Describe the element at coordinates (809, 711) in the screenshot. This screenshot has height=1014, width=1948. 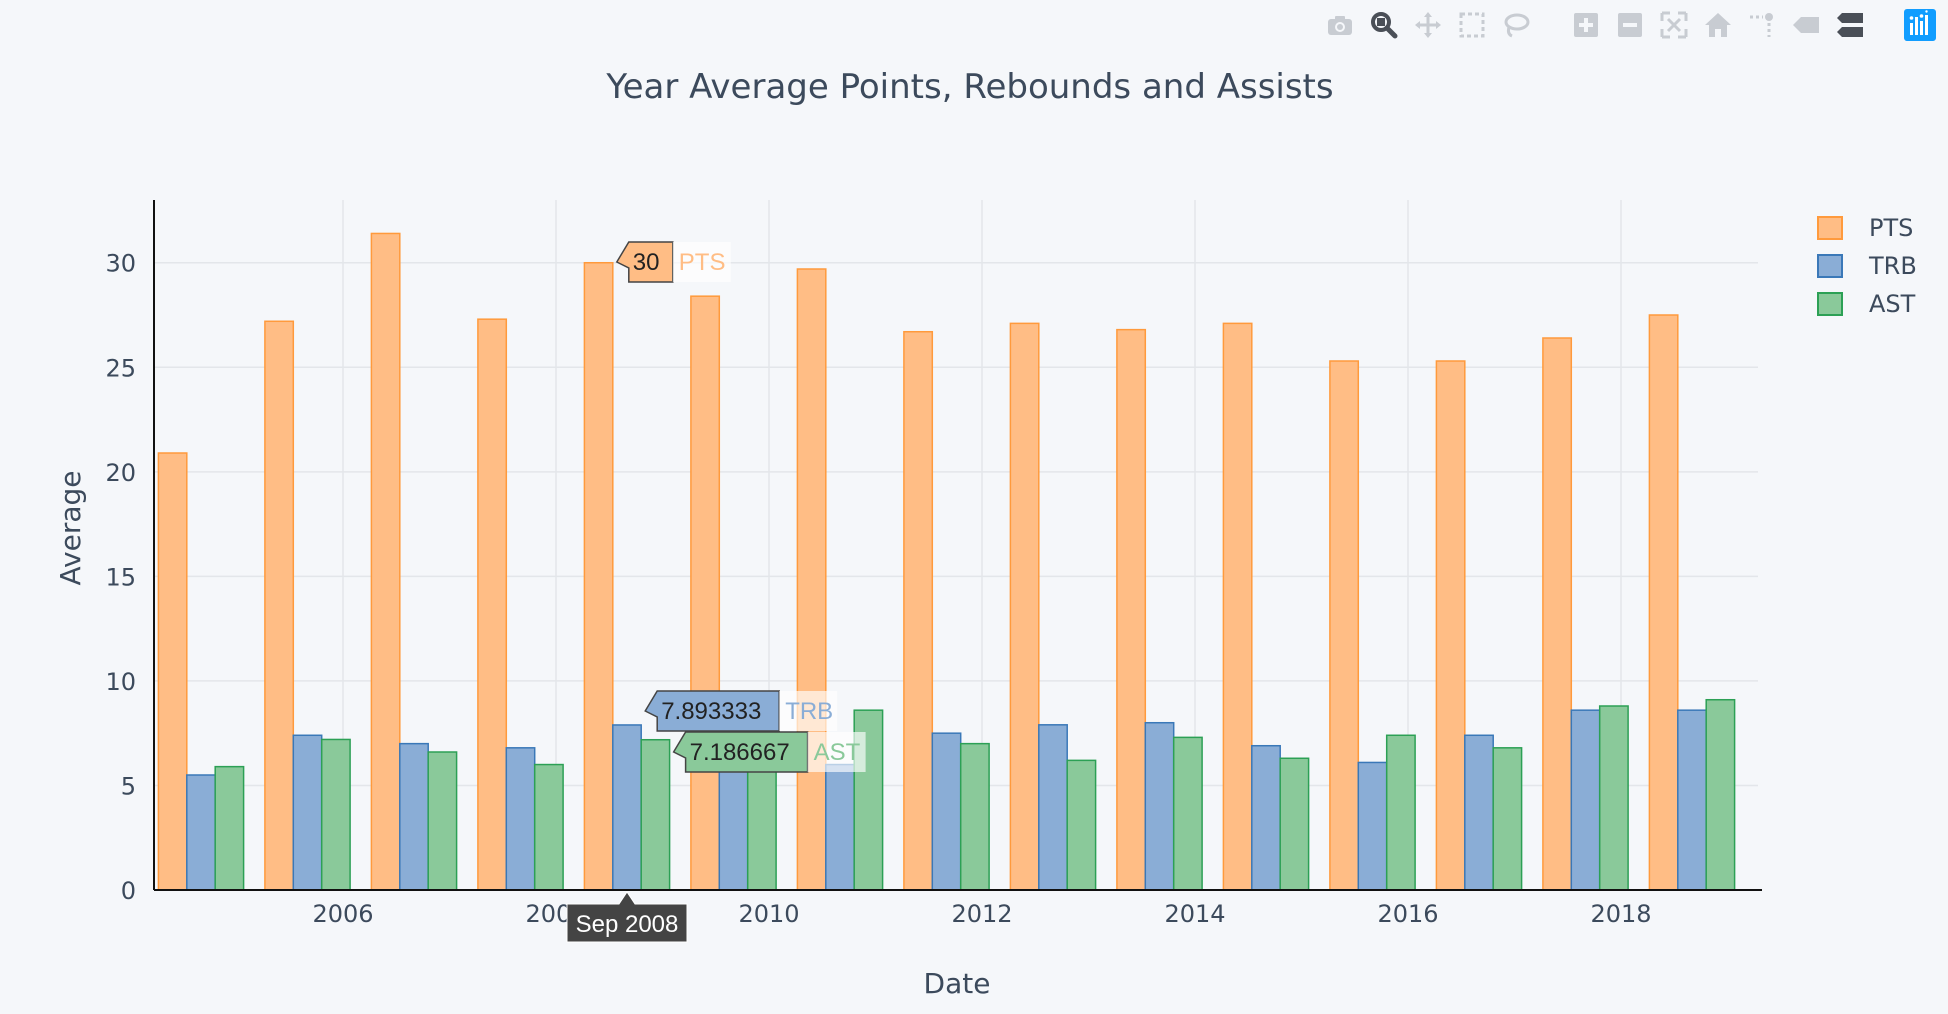
I see `hover-series-name: TRB` at that location.